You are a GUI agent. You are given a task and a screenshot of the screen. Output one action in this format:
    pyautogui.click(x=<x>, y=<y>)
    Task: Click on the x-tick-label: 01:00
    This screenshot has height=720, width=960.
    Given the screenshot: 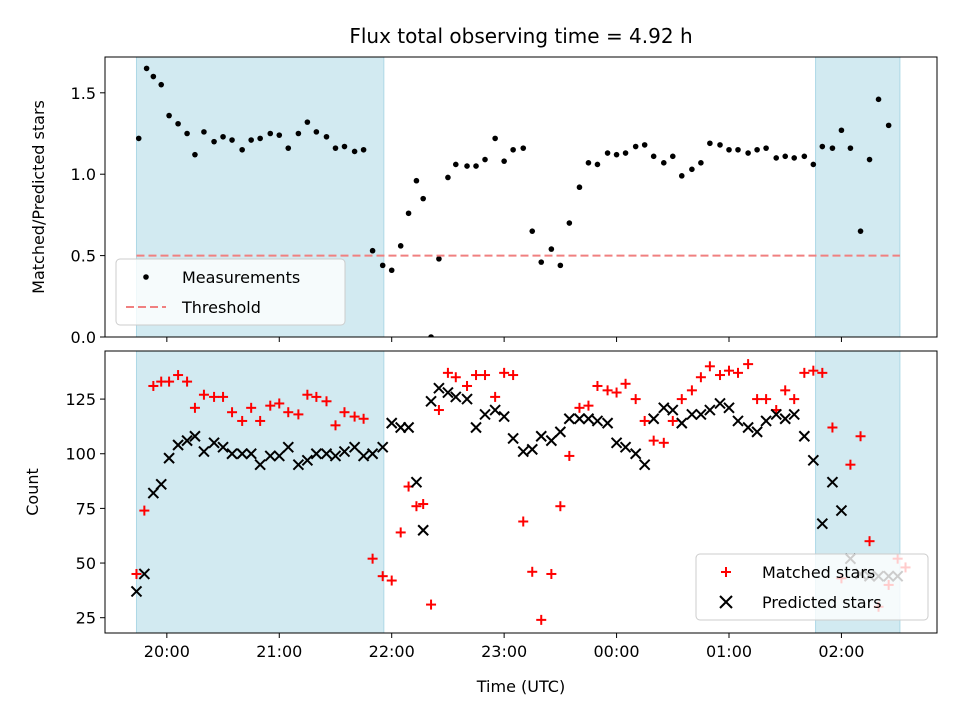 What is the action you would take?
    pyautogui.click(x=729, y=651)
    